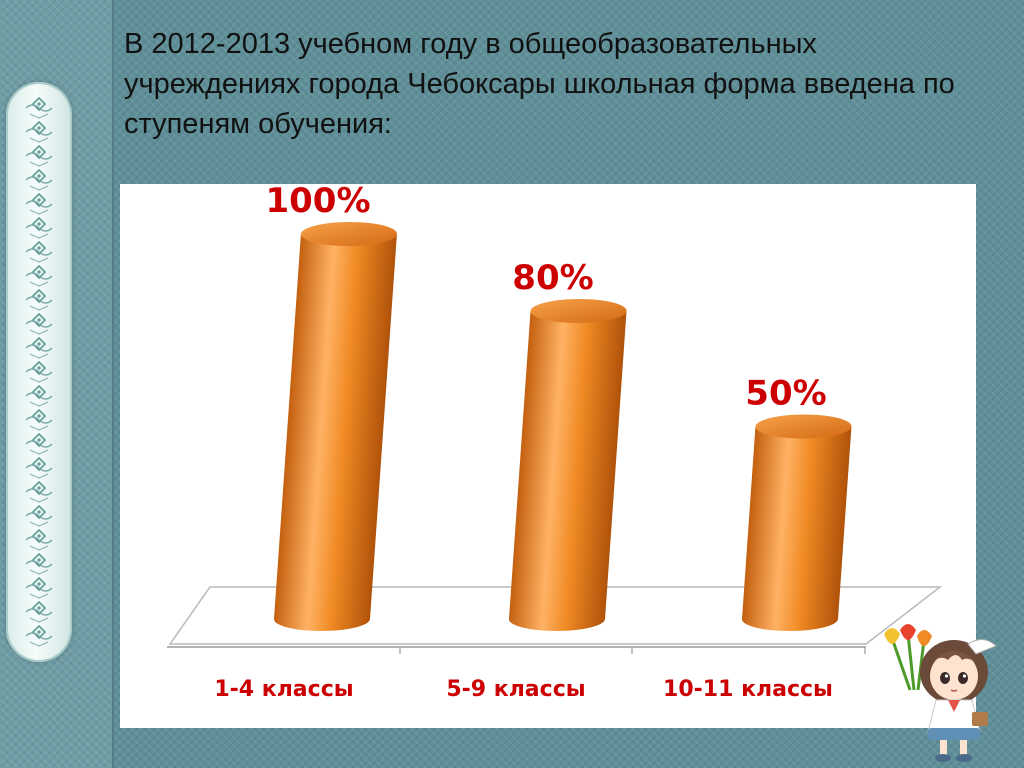 The image size is (1024, 768). Describe the element at coordinates (940, 693) in the screenshot. I see `girl-with-tulips-icon` at that location.